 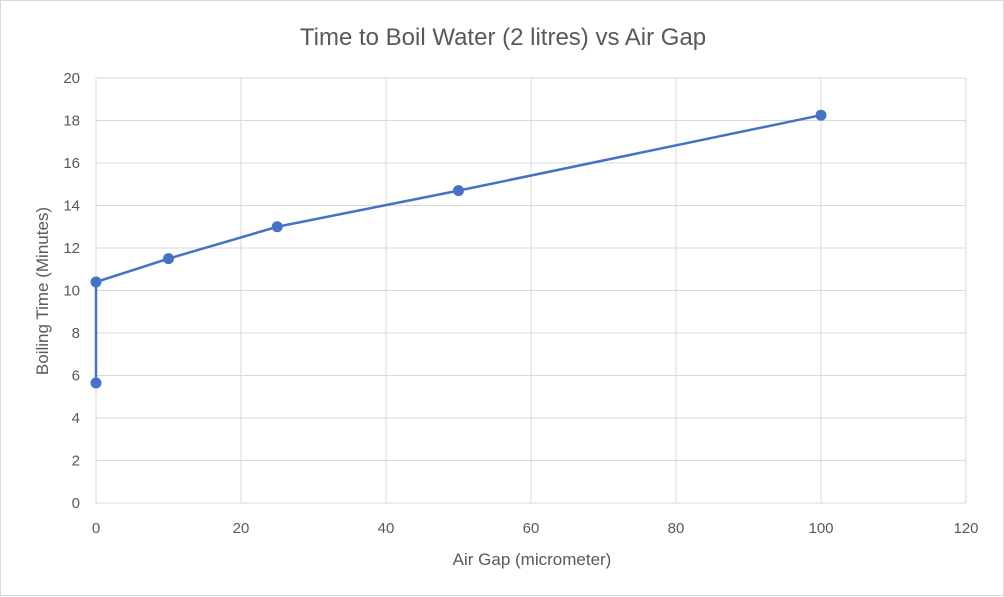 I want to click on y-tick-label: 18, so click(x=71, y=121).